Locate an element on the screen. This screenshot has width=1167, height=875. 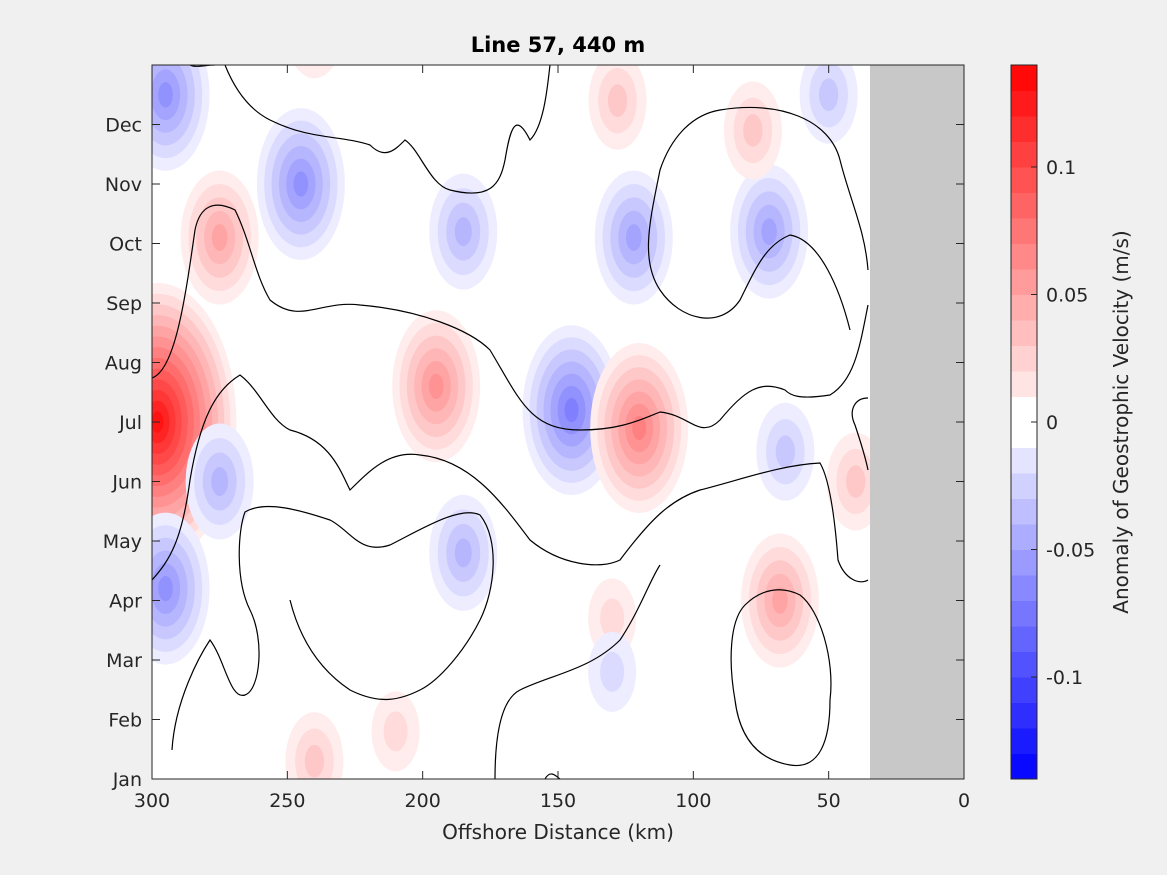
y-tick-label: May is located at coordinates (122, 542).